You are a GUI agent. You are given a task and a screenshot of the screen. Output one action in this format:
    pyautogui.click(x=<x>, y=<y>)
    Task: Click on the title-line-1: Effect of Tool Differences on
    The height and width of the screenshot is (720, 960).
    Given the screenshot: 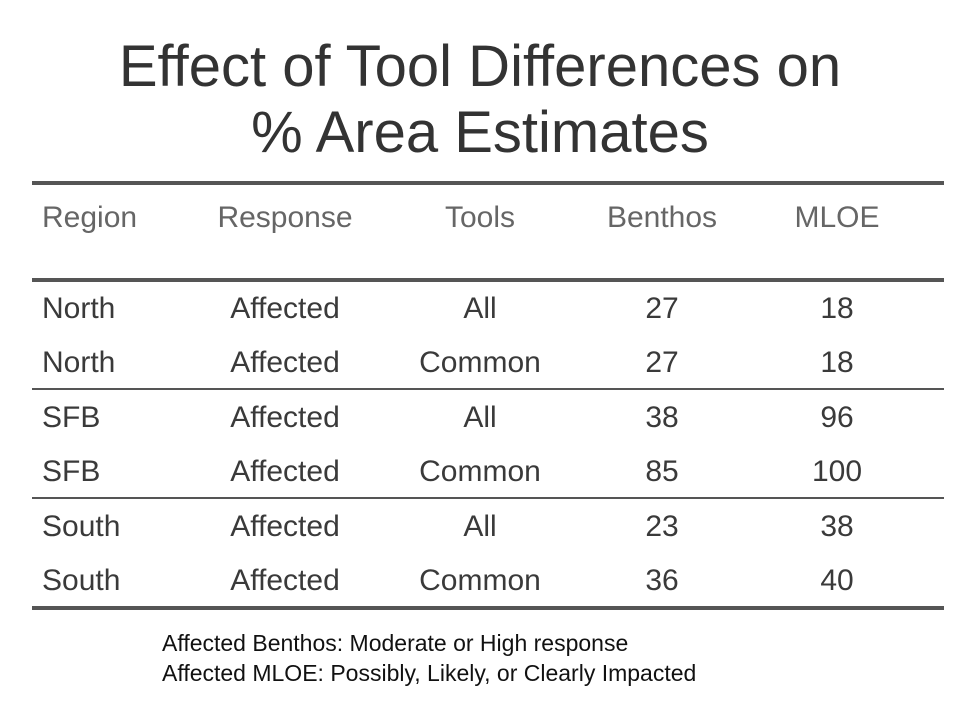 What is the action you would take?
    pyautogui.click(x=480, y=66)
    